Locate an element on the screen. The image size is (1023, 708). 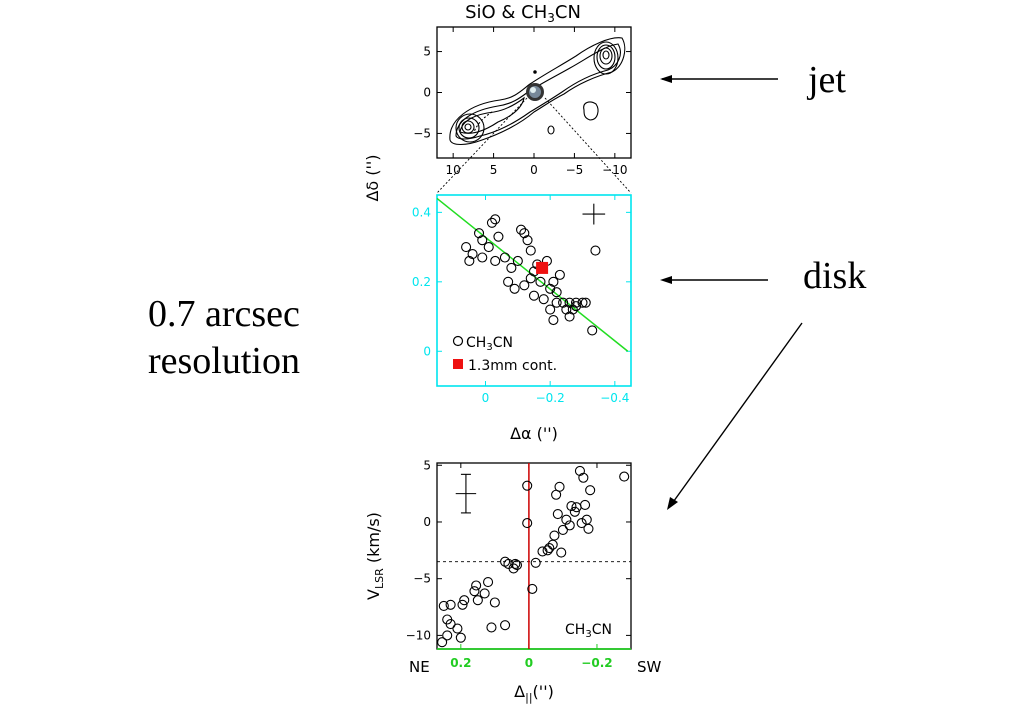
contour-outer is located at coordinates (537, 91).